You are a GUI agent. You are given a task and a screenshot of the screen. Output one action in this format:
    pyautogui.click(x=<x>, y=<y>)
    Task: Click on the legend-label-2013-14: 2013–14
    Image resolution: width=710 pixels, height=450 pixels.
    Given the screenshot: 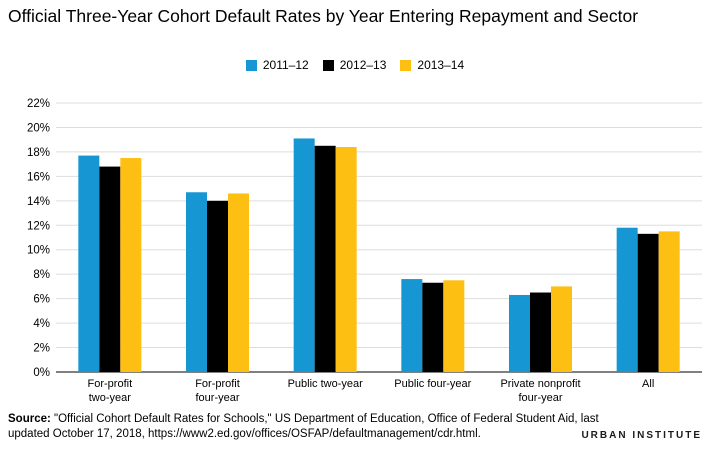 What is the action you would take?
    pyautogui.click(x=441, y=65)
    